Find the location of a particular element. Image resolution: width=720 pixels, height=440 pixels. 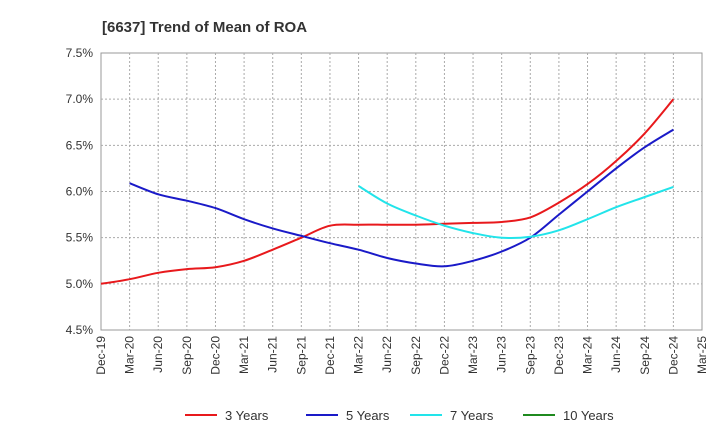

x-tick-label: Dec-21 is located at coordinates (330, 355).